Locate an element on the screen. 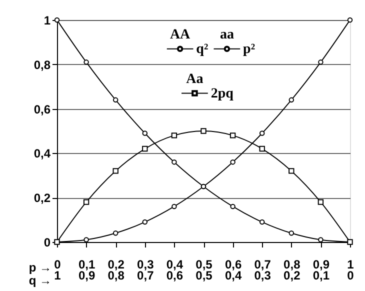 Image resolution: width=365 pixels, height=291 pixels. x2-tick-label: 0 is located at coordinates (350, 275).